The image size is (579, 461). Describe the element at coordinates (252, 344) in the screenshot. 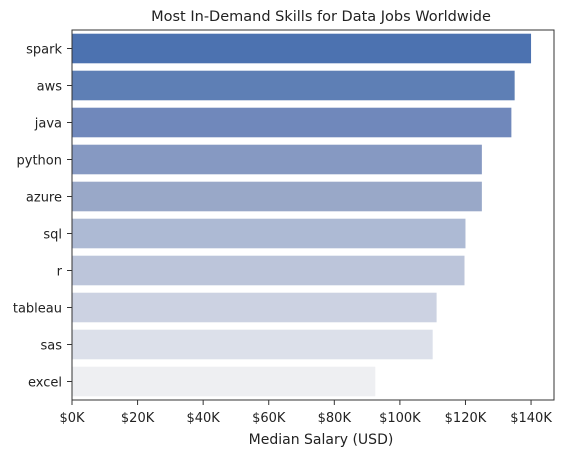

I see `bar-sas` at that location.